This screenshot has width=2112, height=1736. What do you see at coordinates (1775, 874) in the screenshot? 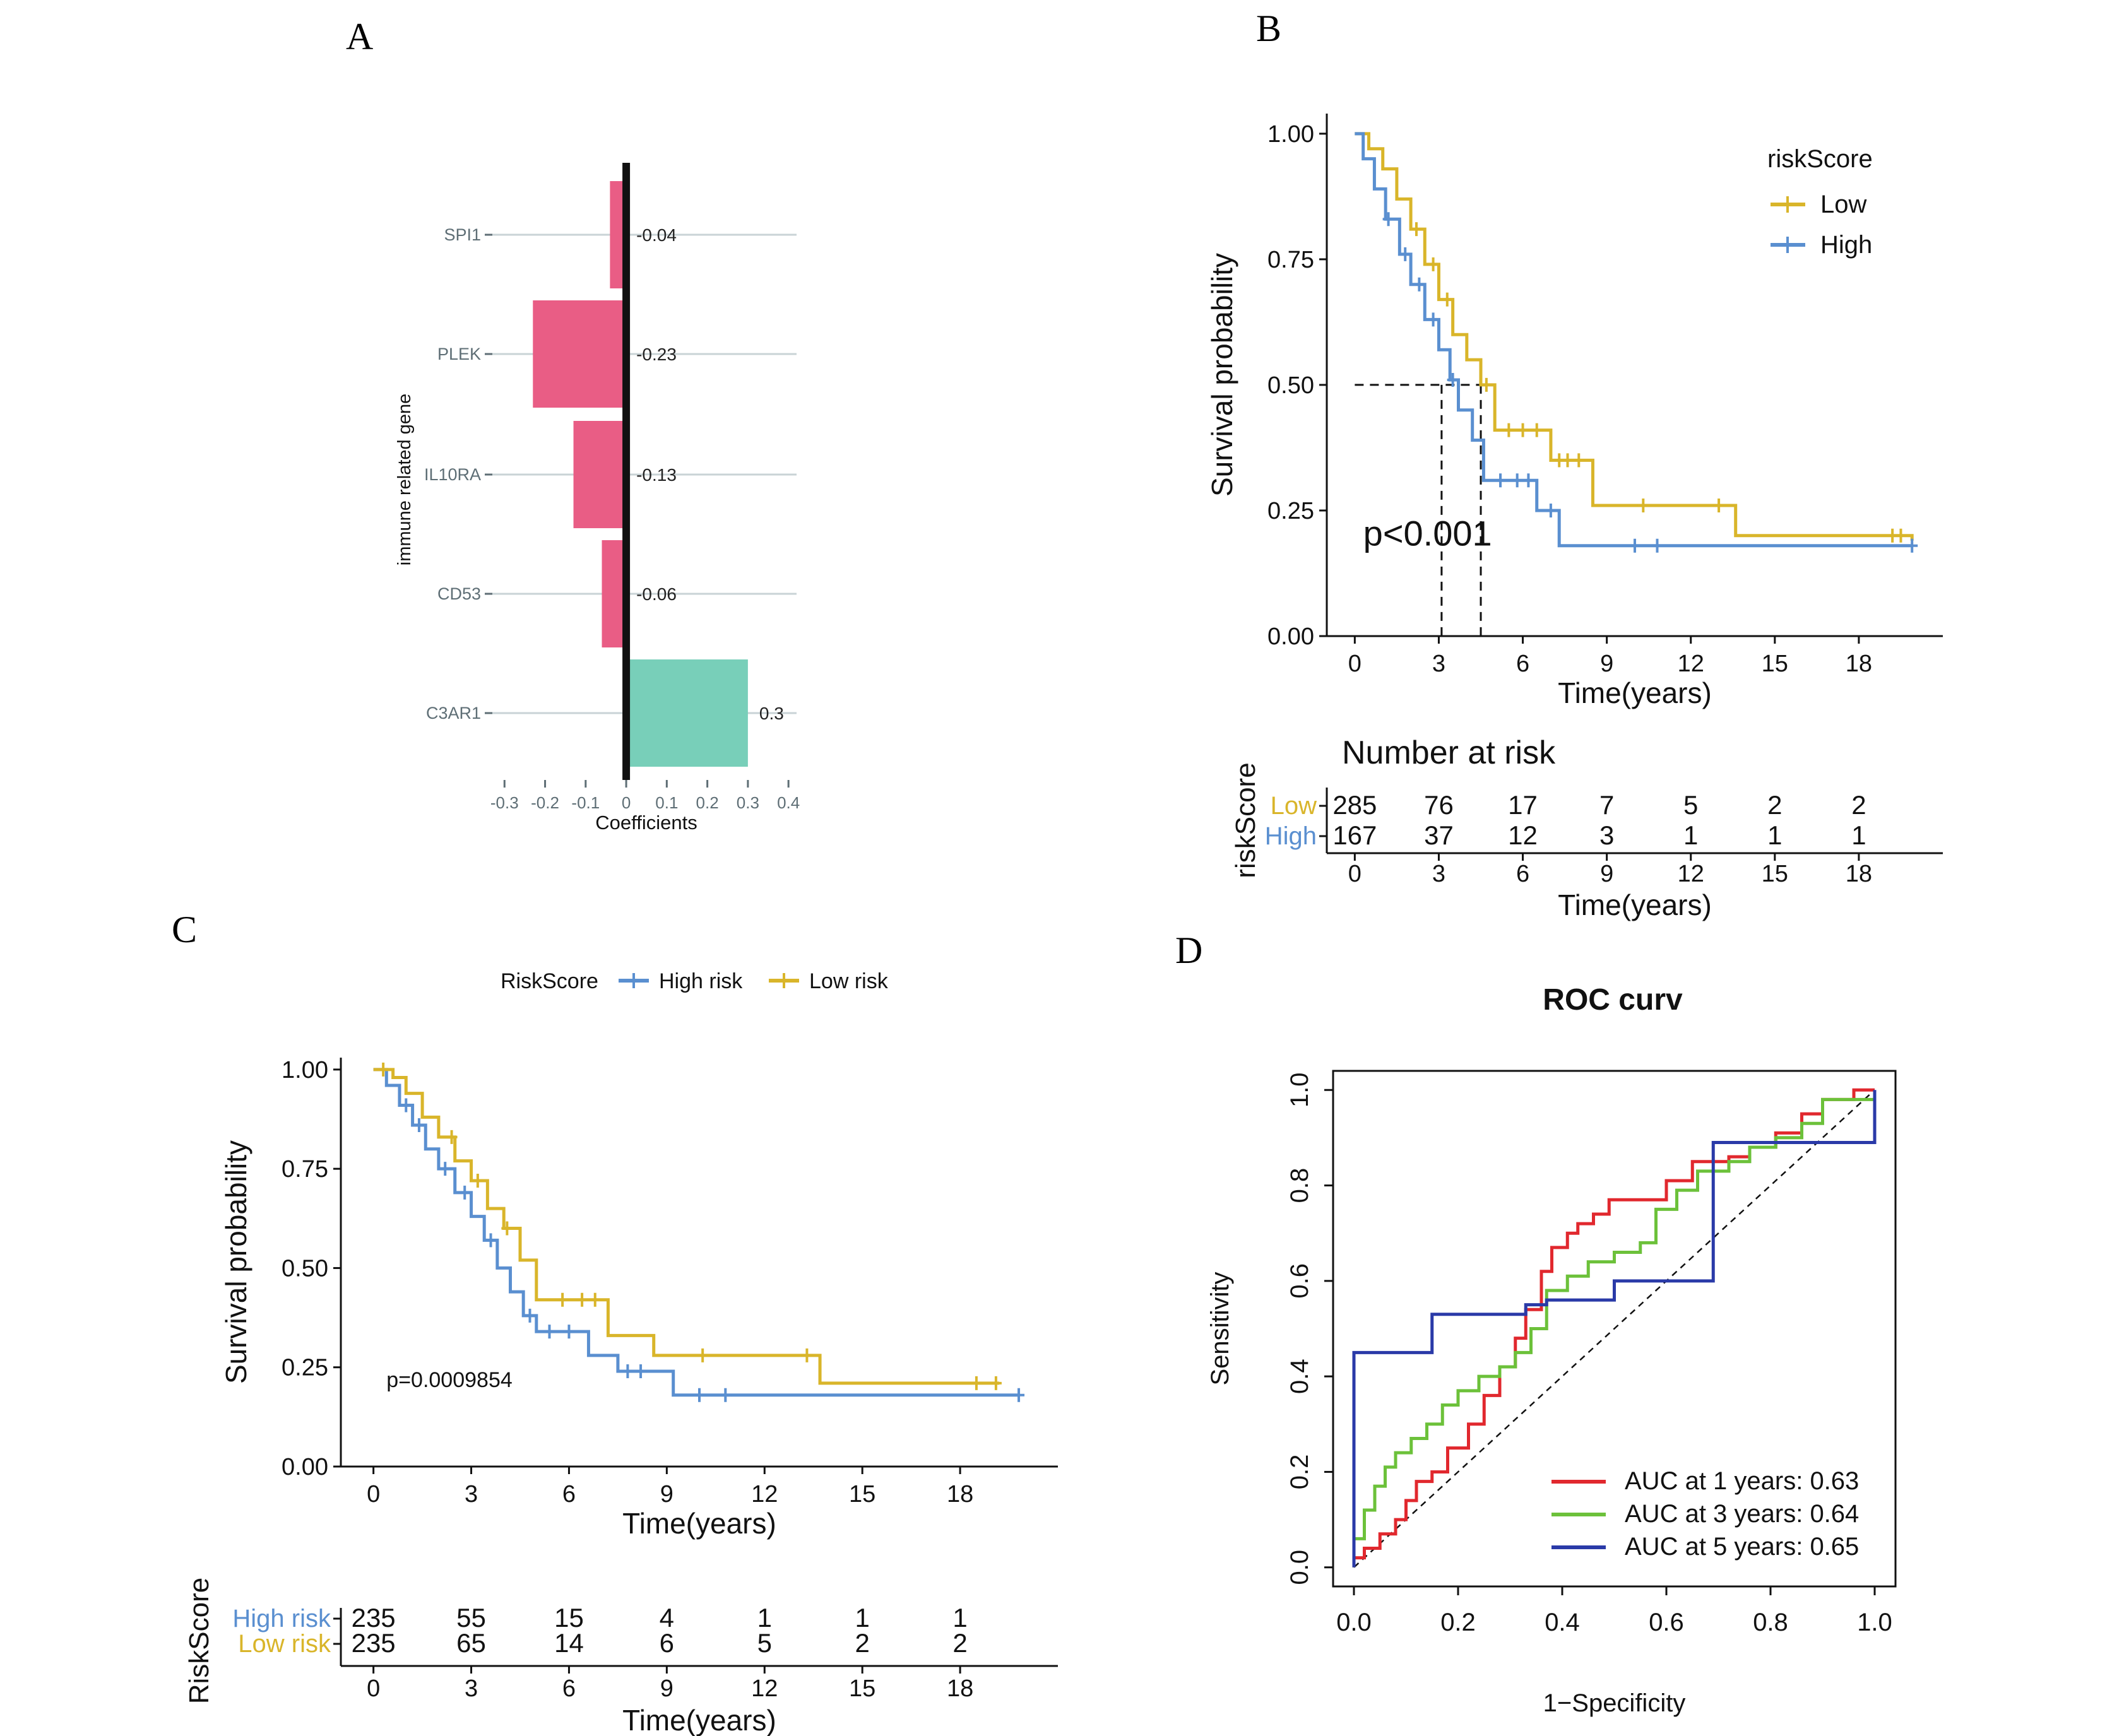
I see `risk-x-tick-label: 15` at bounding box center [1775, 874].